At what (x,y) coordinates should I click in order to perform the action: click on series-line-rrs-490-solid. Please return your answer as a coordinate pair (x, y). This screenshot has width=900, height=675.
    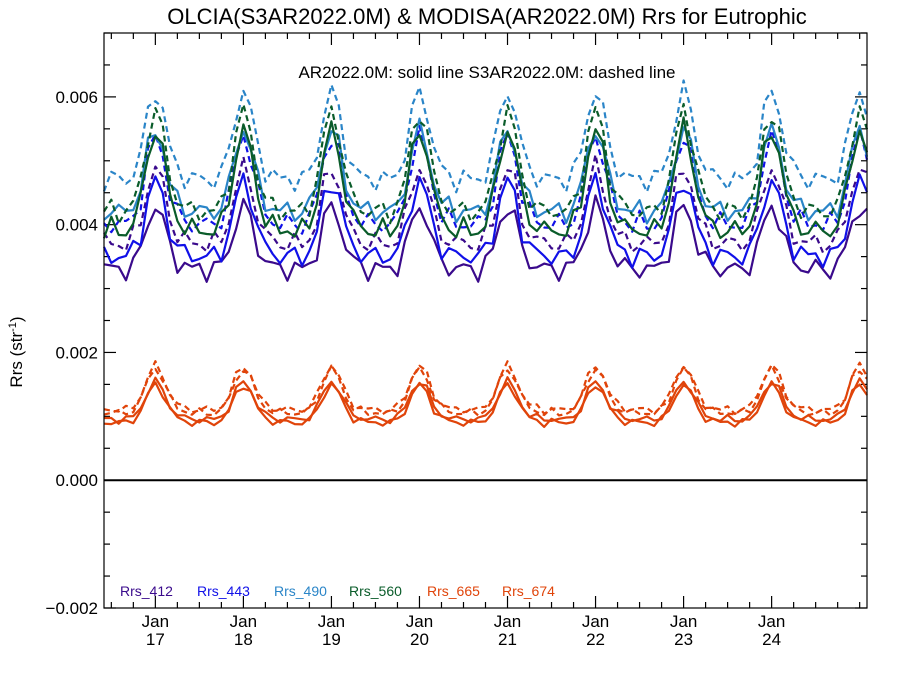
    Looking at the image, I should click on (486, 171).